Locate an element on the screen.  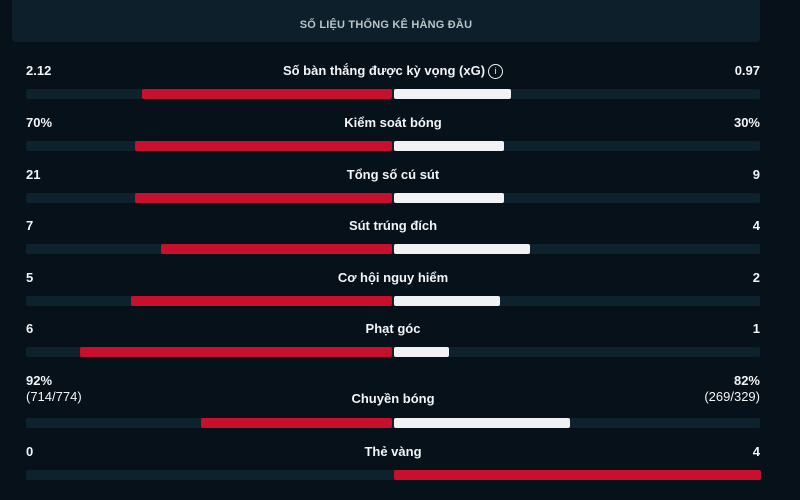
home-value: 70% is located at coordinates (39, 123).